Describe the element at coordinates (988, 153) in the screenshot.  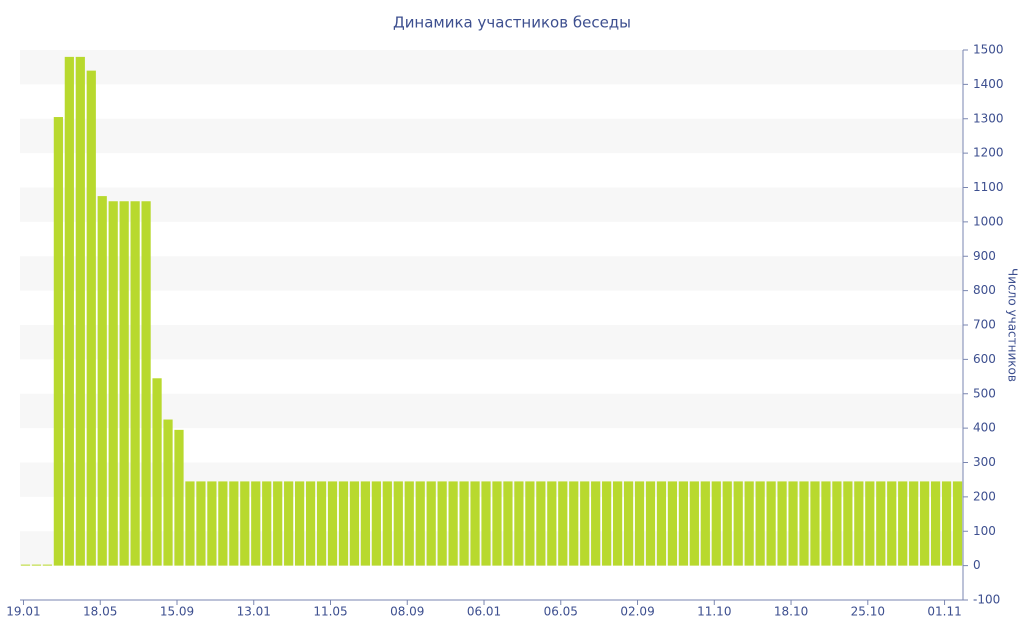
I see `y-tick-label: 1200` at that location.